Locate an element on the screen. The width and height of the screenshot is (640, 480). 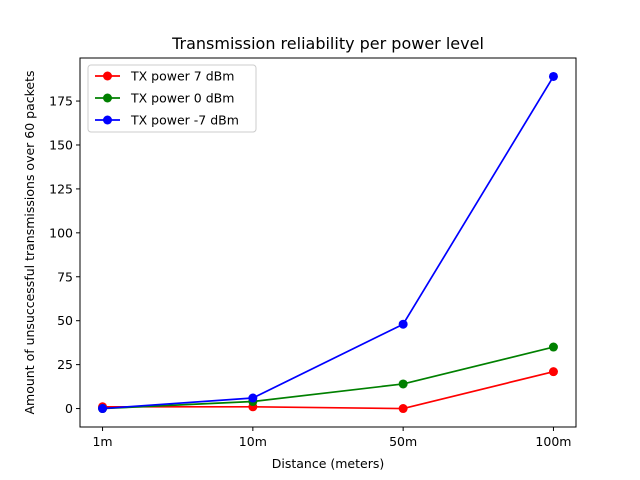
x-tick-label: 1m is located at coordinates (102, 441).